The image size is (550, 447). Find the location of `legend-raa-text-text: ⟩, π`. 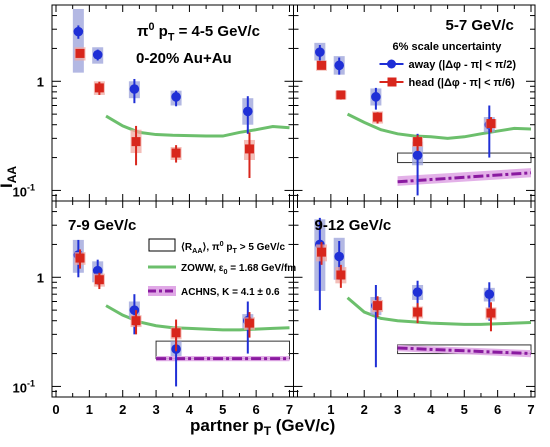

legend-raa-text-text: ⟩, π is located at coordinates (211, 247).